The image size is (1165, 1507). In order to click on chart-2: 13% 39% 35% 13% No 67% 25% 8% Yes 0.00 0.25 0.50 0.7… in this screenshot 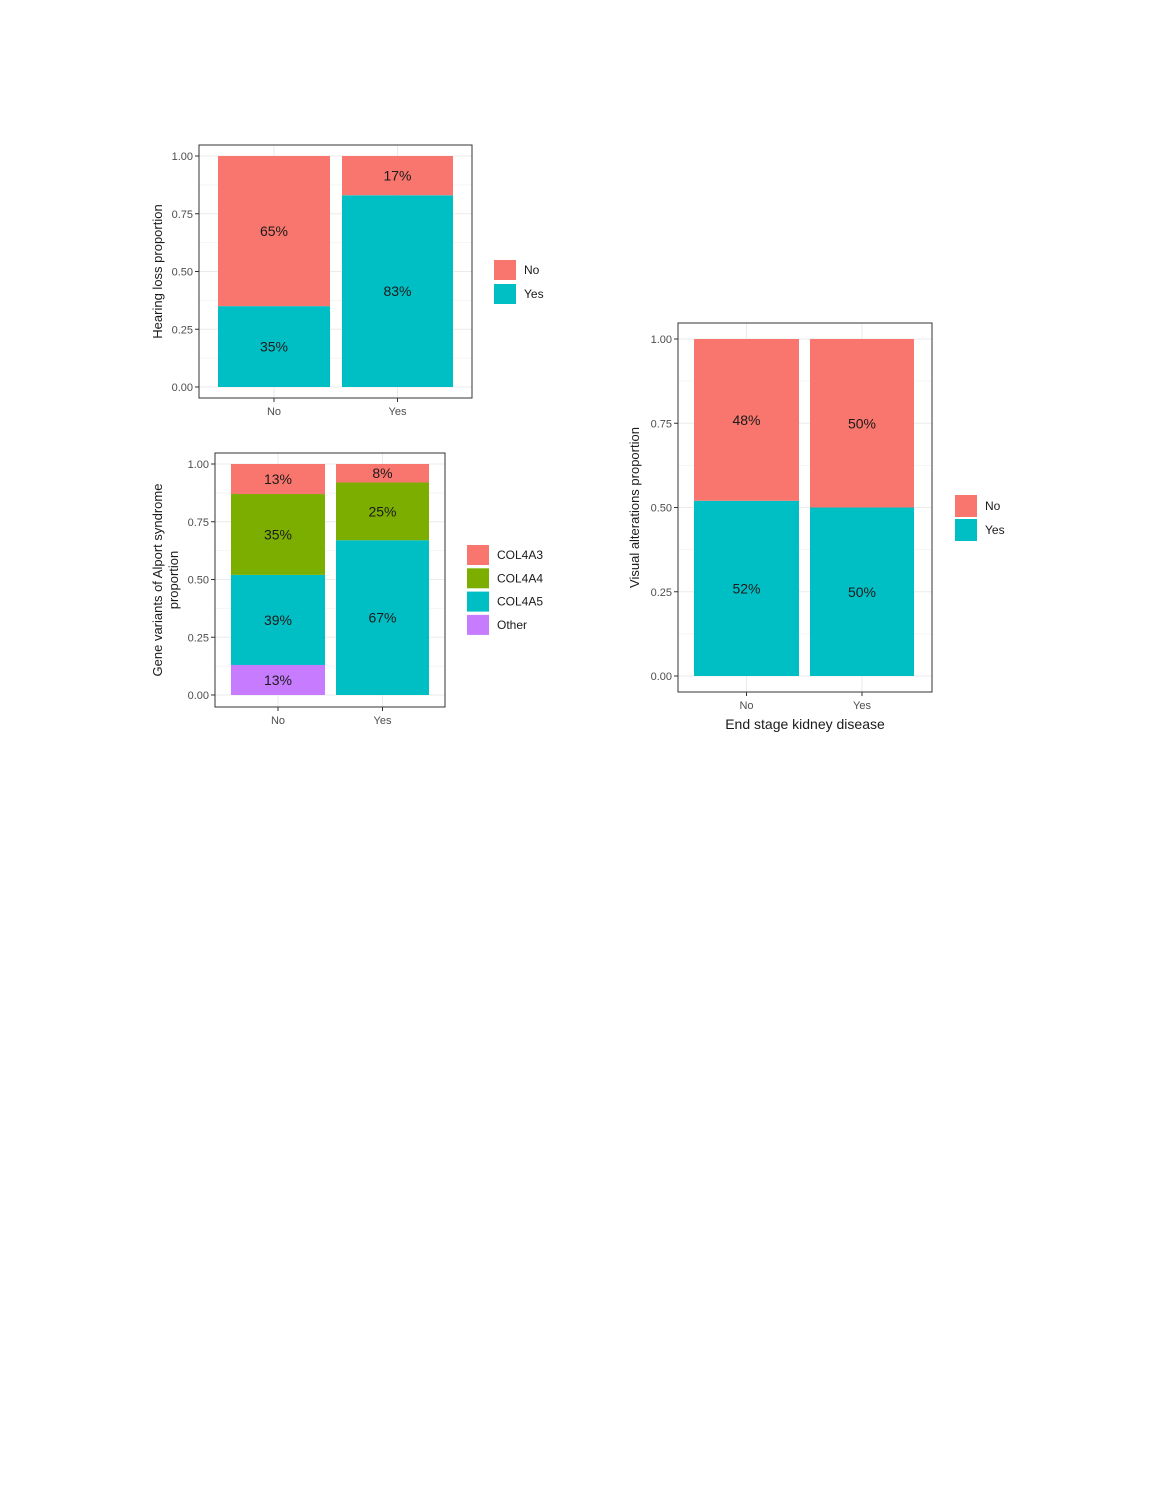, I will do `click(346, 589)`.